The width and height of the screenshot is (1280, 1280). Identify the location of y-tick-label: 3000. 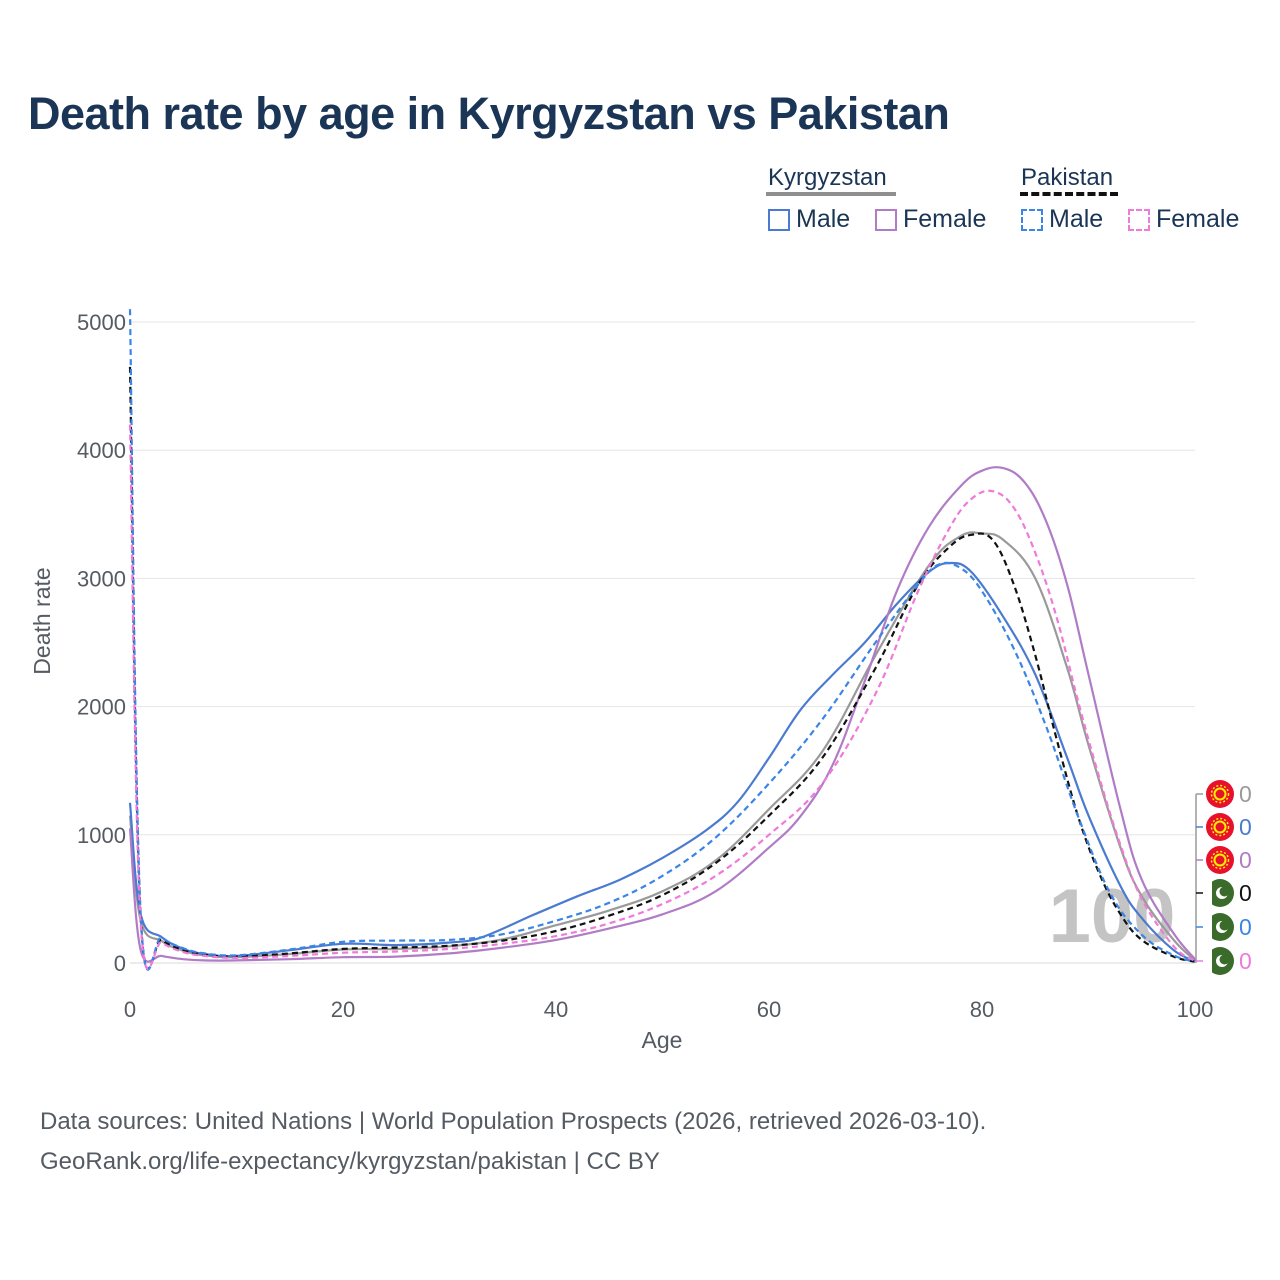
(101, 578).